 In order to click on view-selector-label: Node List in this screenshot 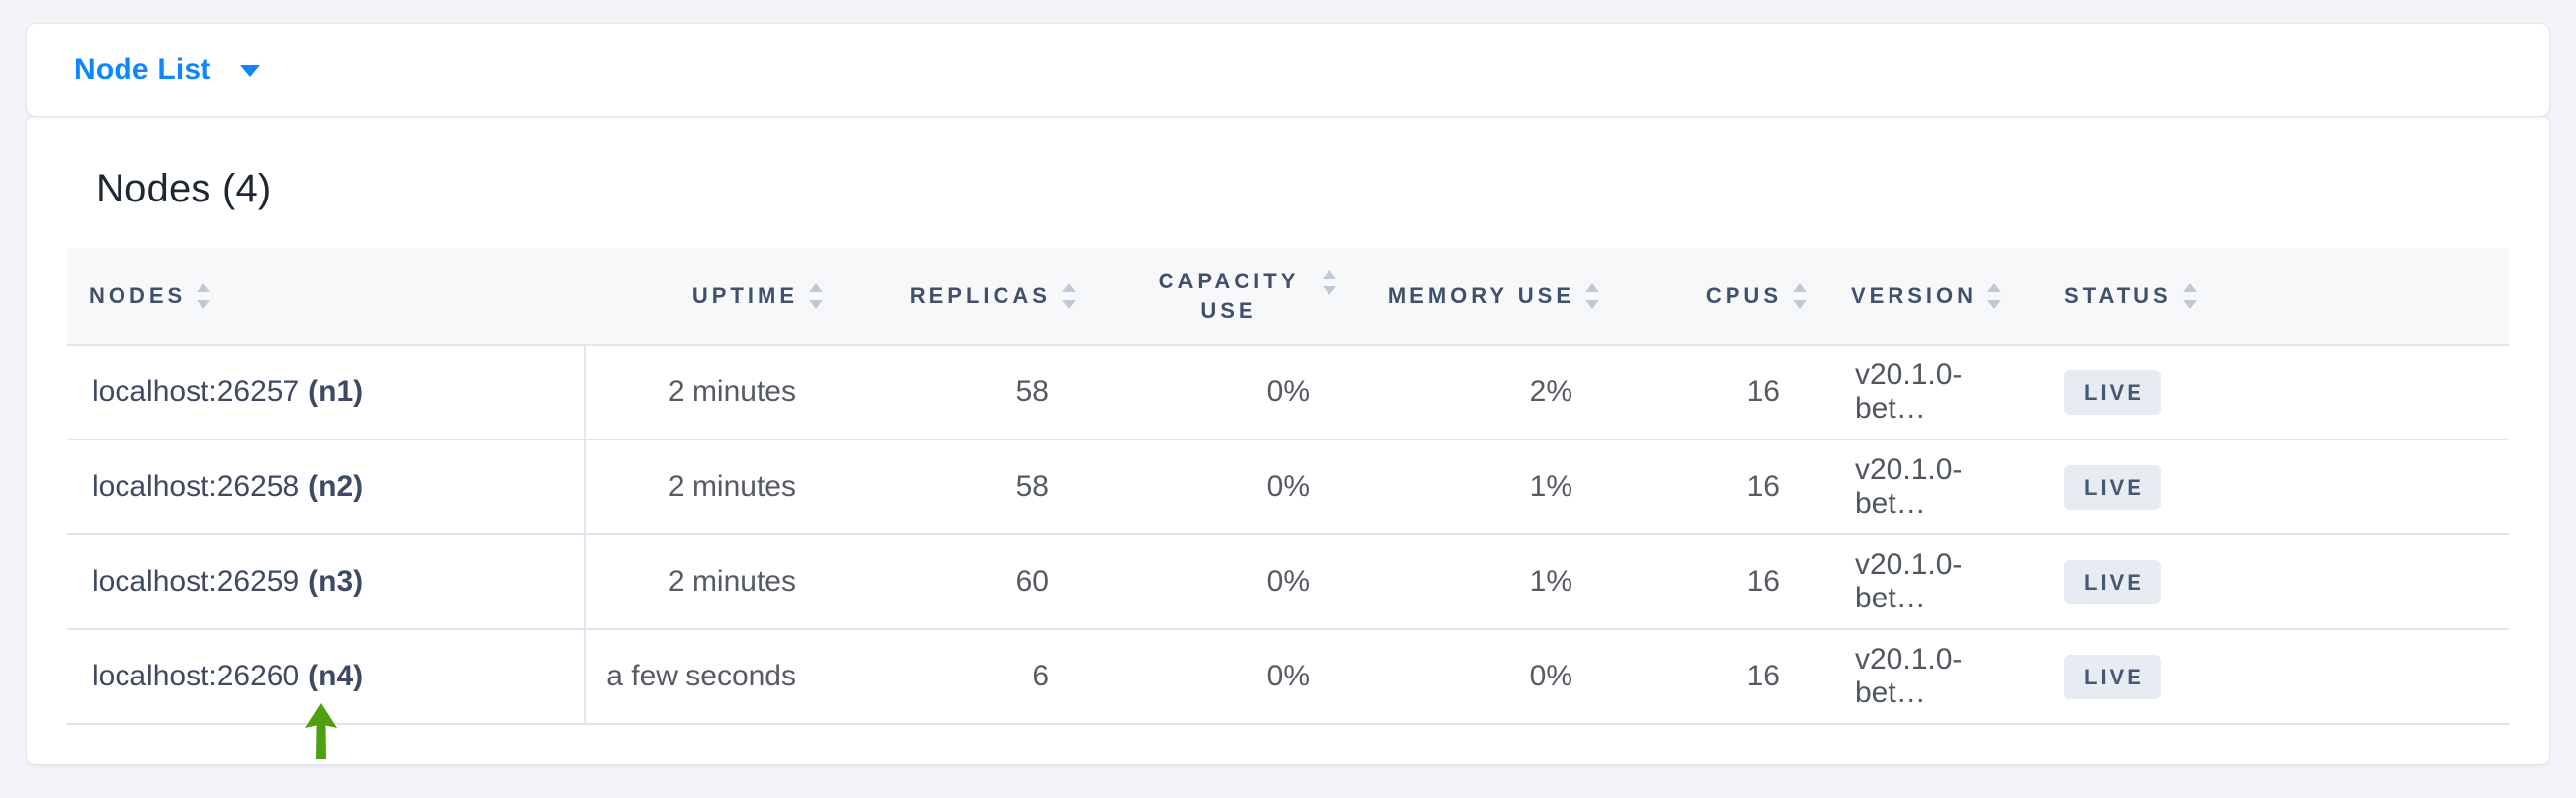, I will do `click(142, 69)`.